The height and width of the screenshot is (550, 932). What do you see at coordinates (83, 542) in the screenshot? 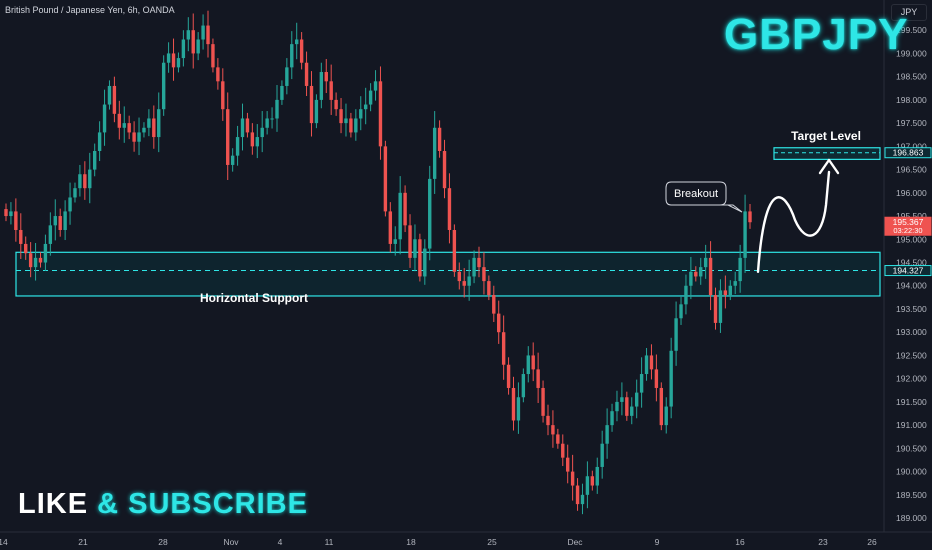
I see `x-tick-label: 21` at bounding box center [83, 542].